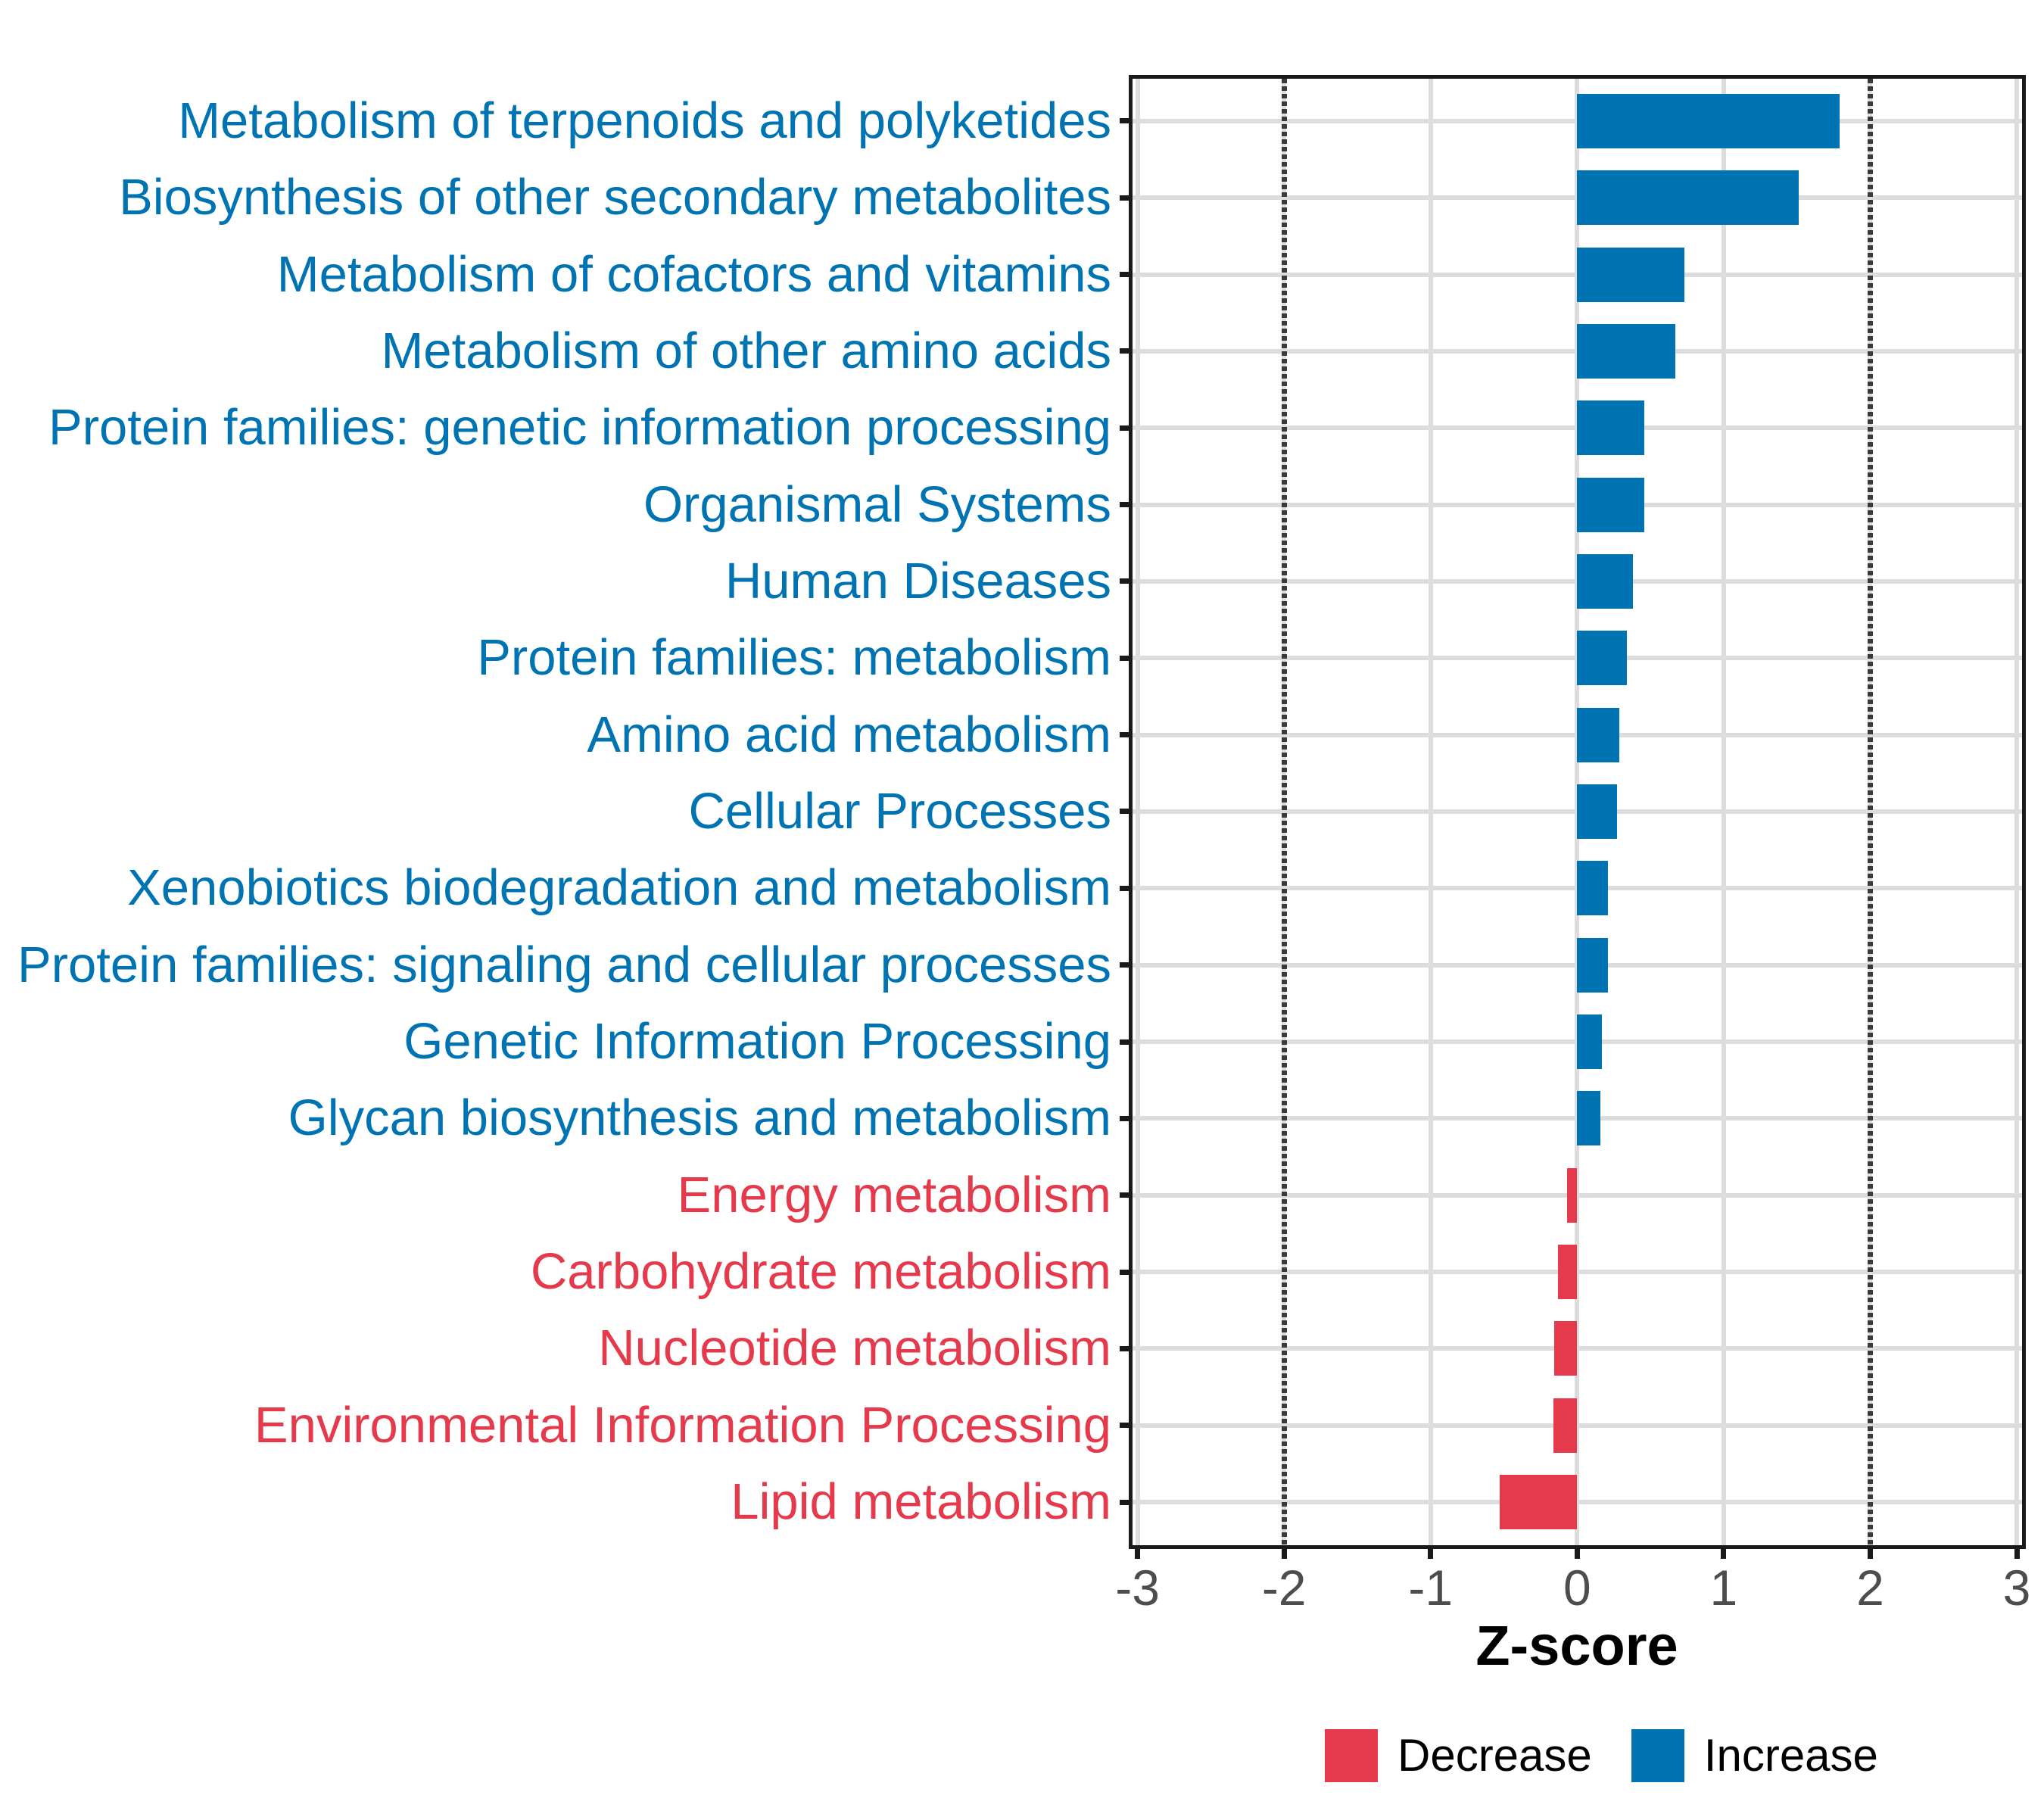 This screenshot has width=2044, height=1817. What do you see at coordinates (1577, 1645) in the screenshot?
I see `x-axis-title: Z-score` at bounding box center [1577, 1645].